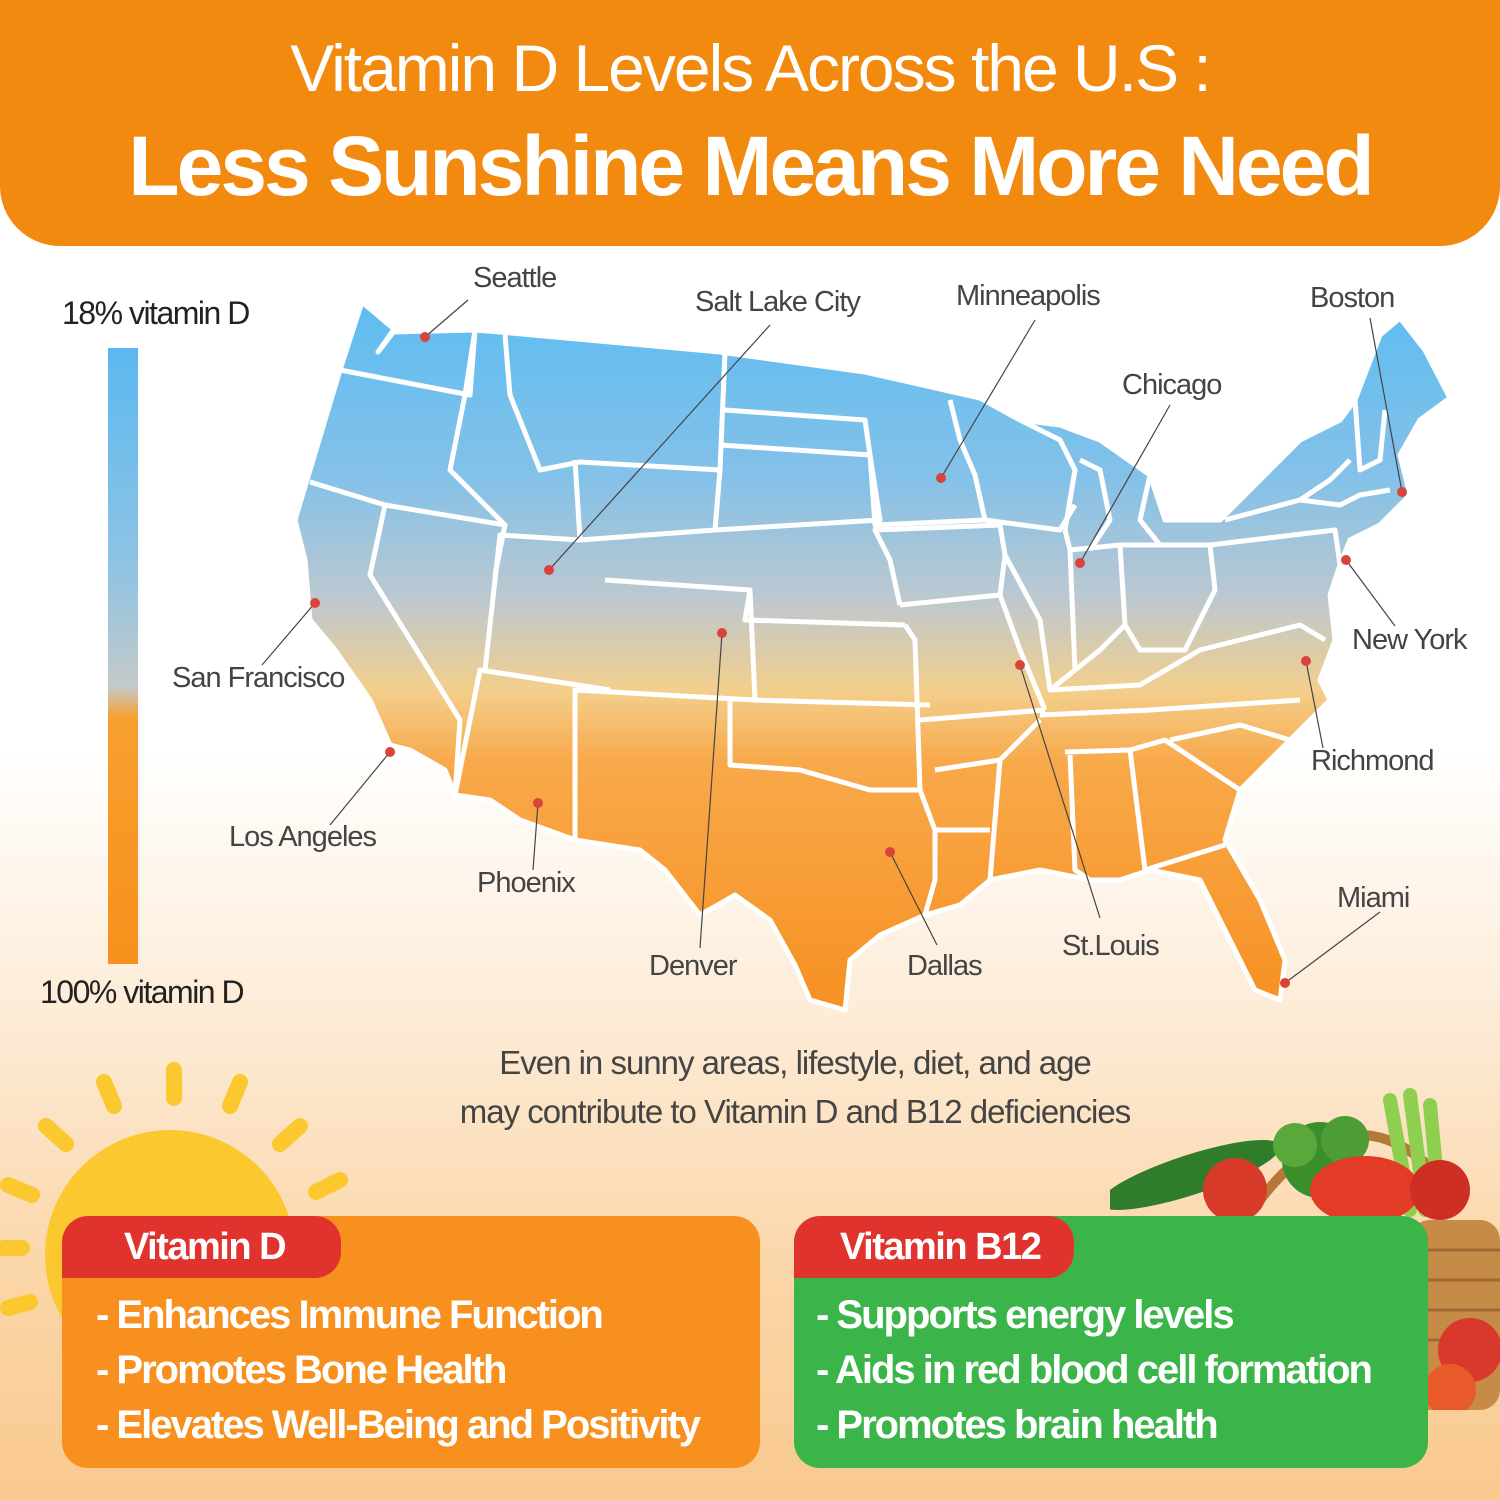 This screenshot has height=1500, width=1500. I want to click on list-item: - Supports energy levels, so click(1025, 1315).